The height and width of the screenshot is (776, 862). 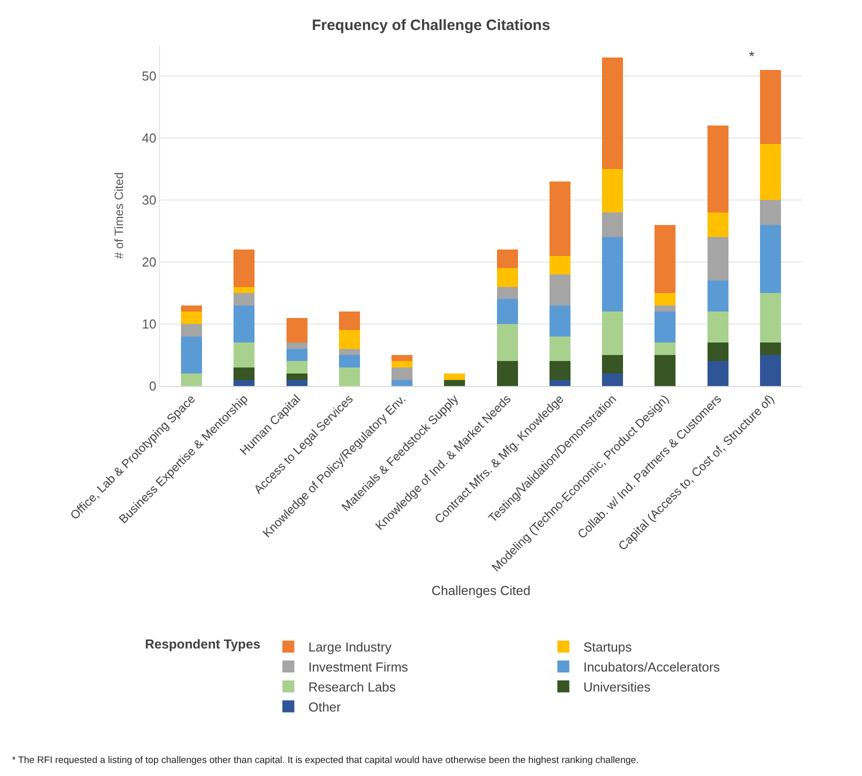 I want to click on legend-label: Investment Firms, so click(x=358, y=667).